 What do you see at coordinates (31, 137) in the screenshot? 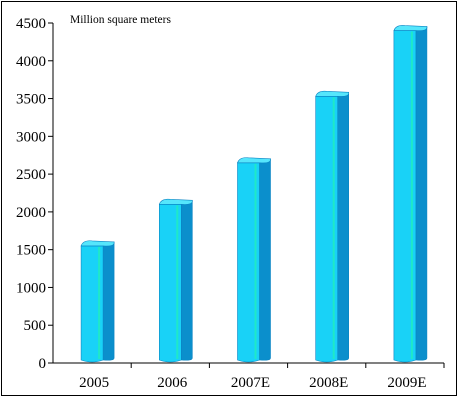
I see `y-tick-label: 3000` at bounding box center [31, 137].